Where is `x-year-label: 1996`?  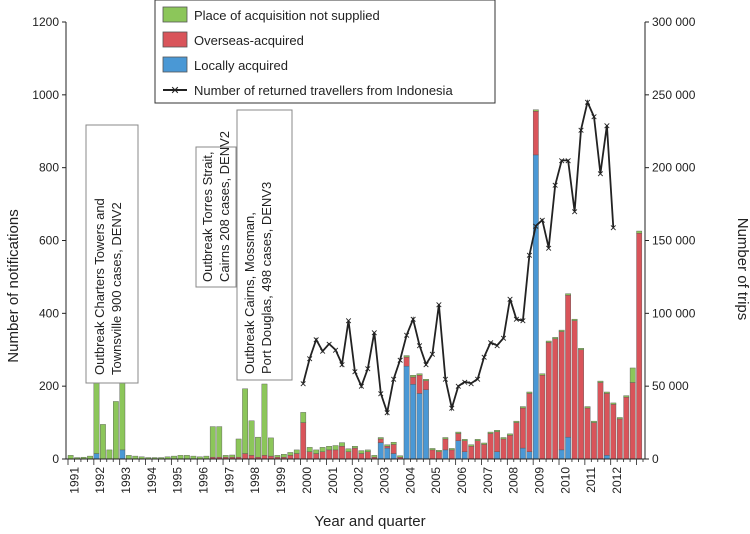
x-year-label: 1996 is located at coordinates (204, 480).